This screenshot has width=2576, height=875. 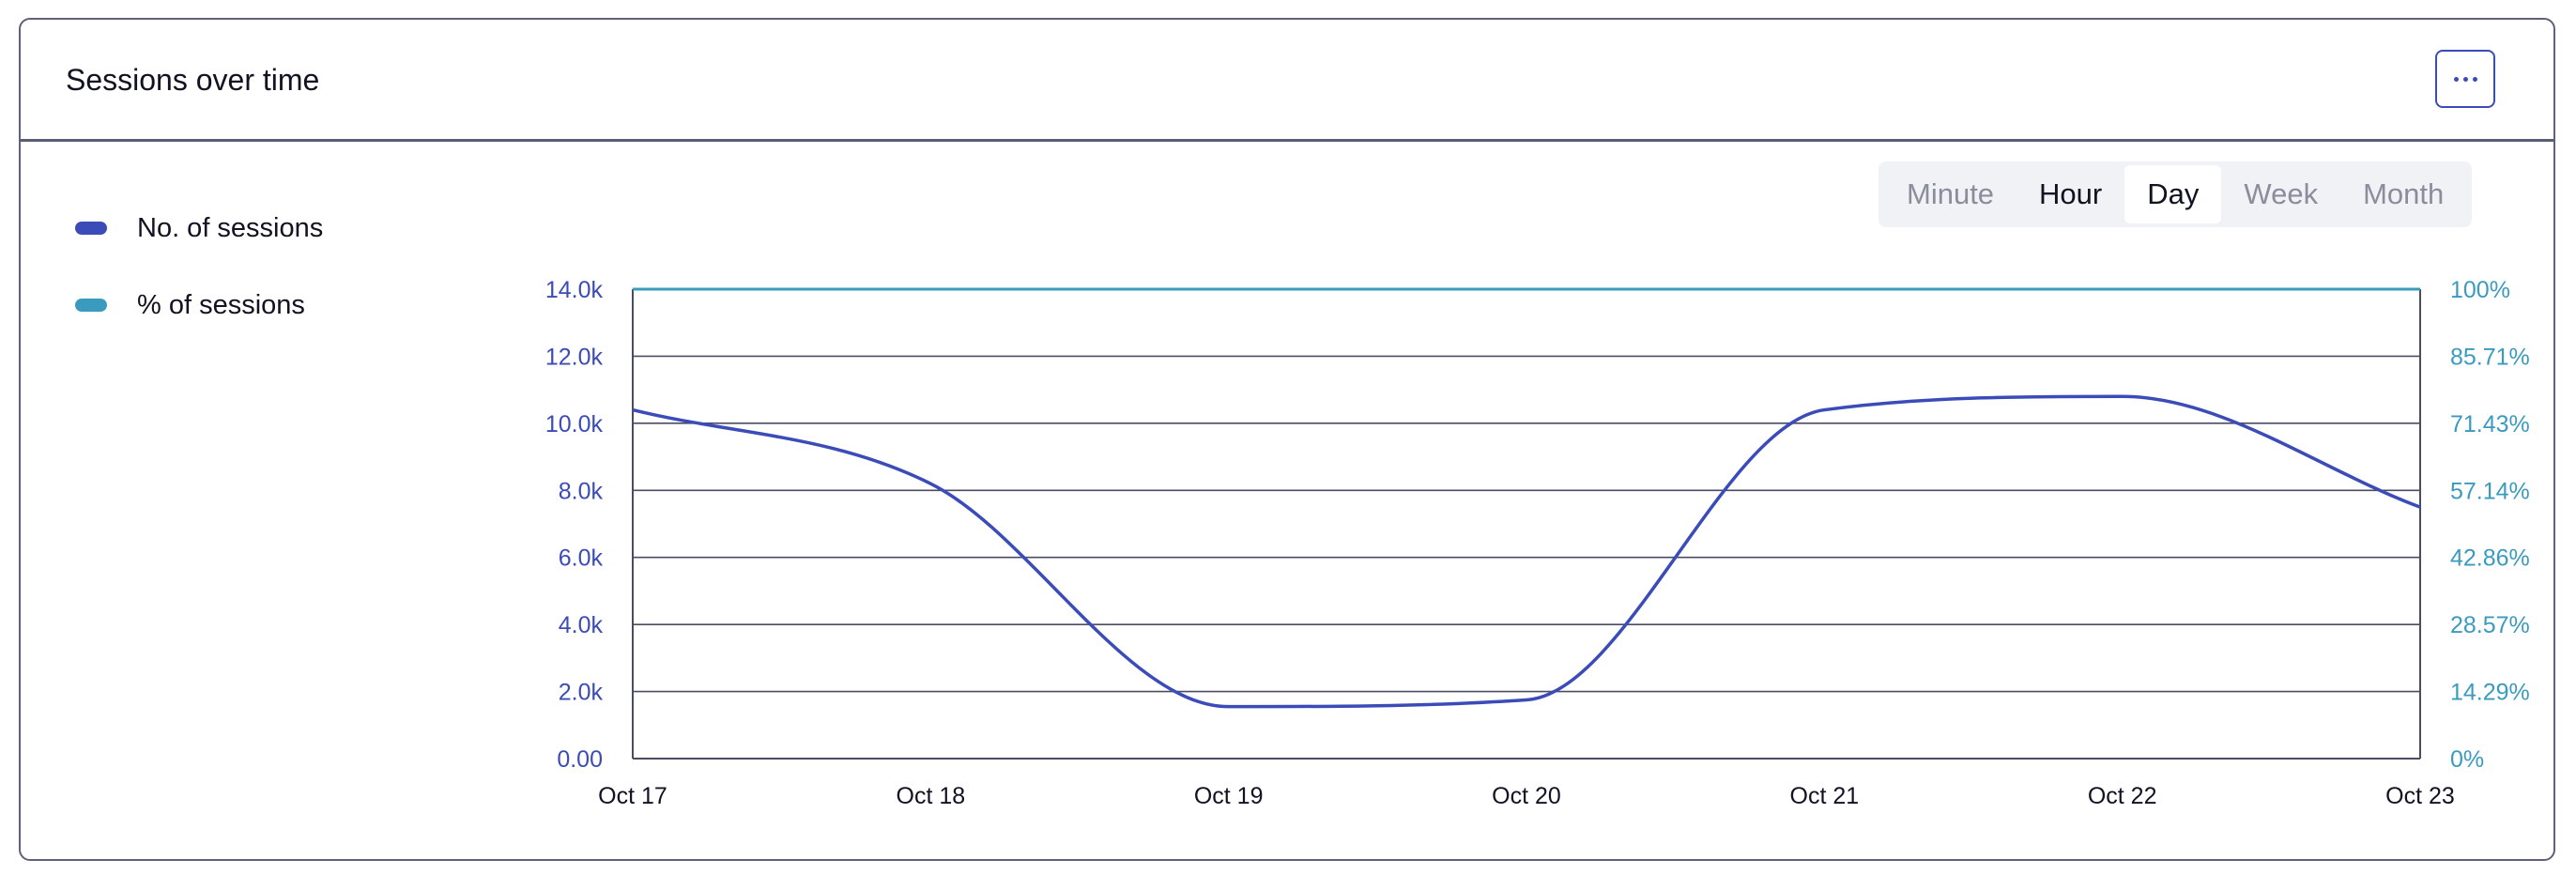 What do you see at coordinates (575, 425) in the screenshot?
I see `y-left-tick-label: 10.0k` at bounding box center [575, 425].